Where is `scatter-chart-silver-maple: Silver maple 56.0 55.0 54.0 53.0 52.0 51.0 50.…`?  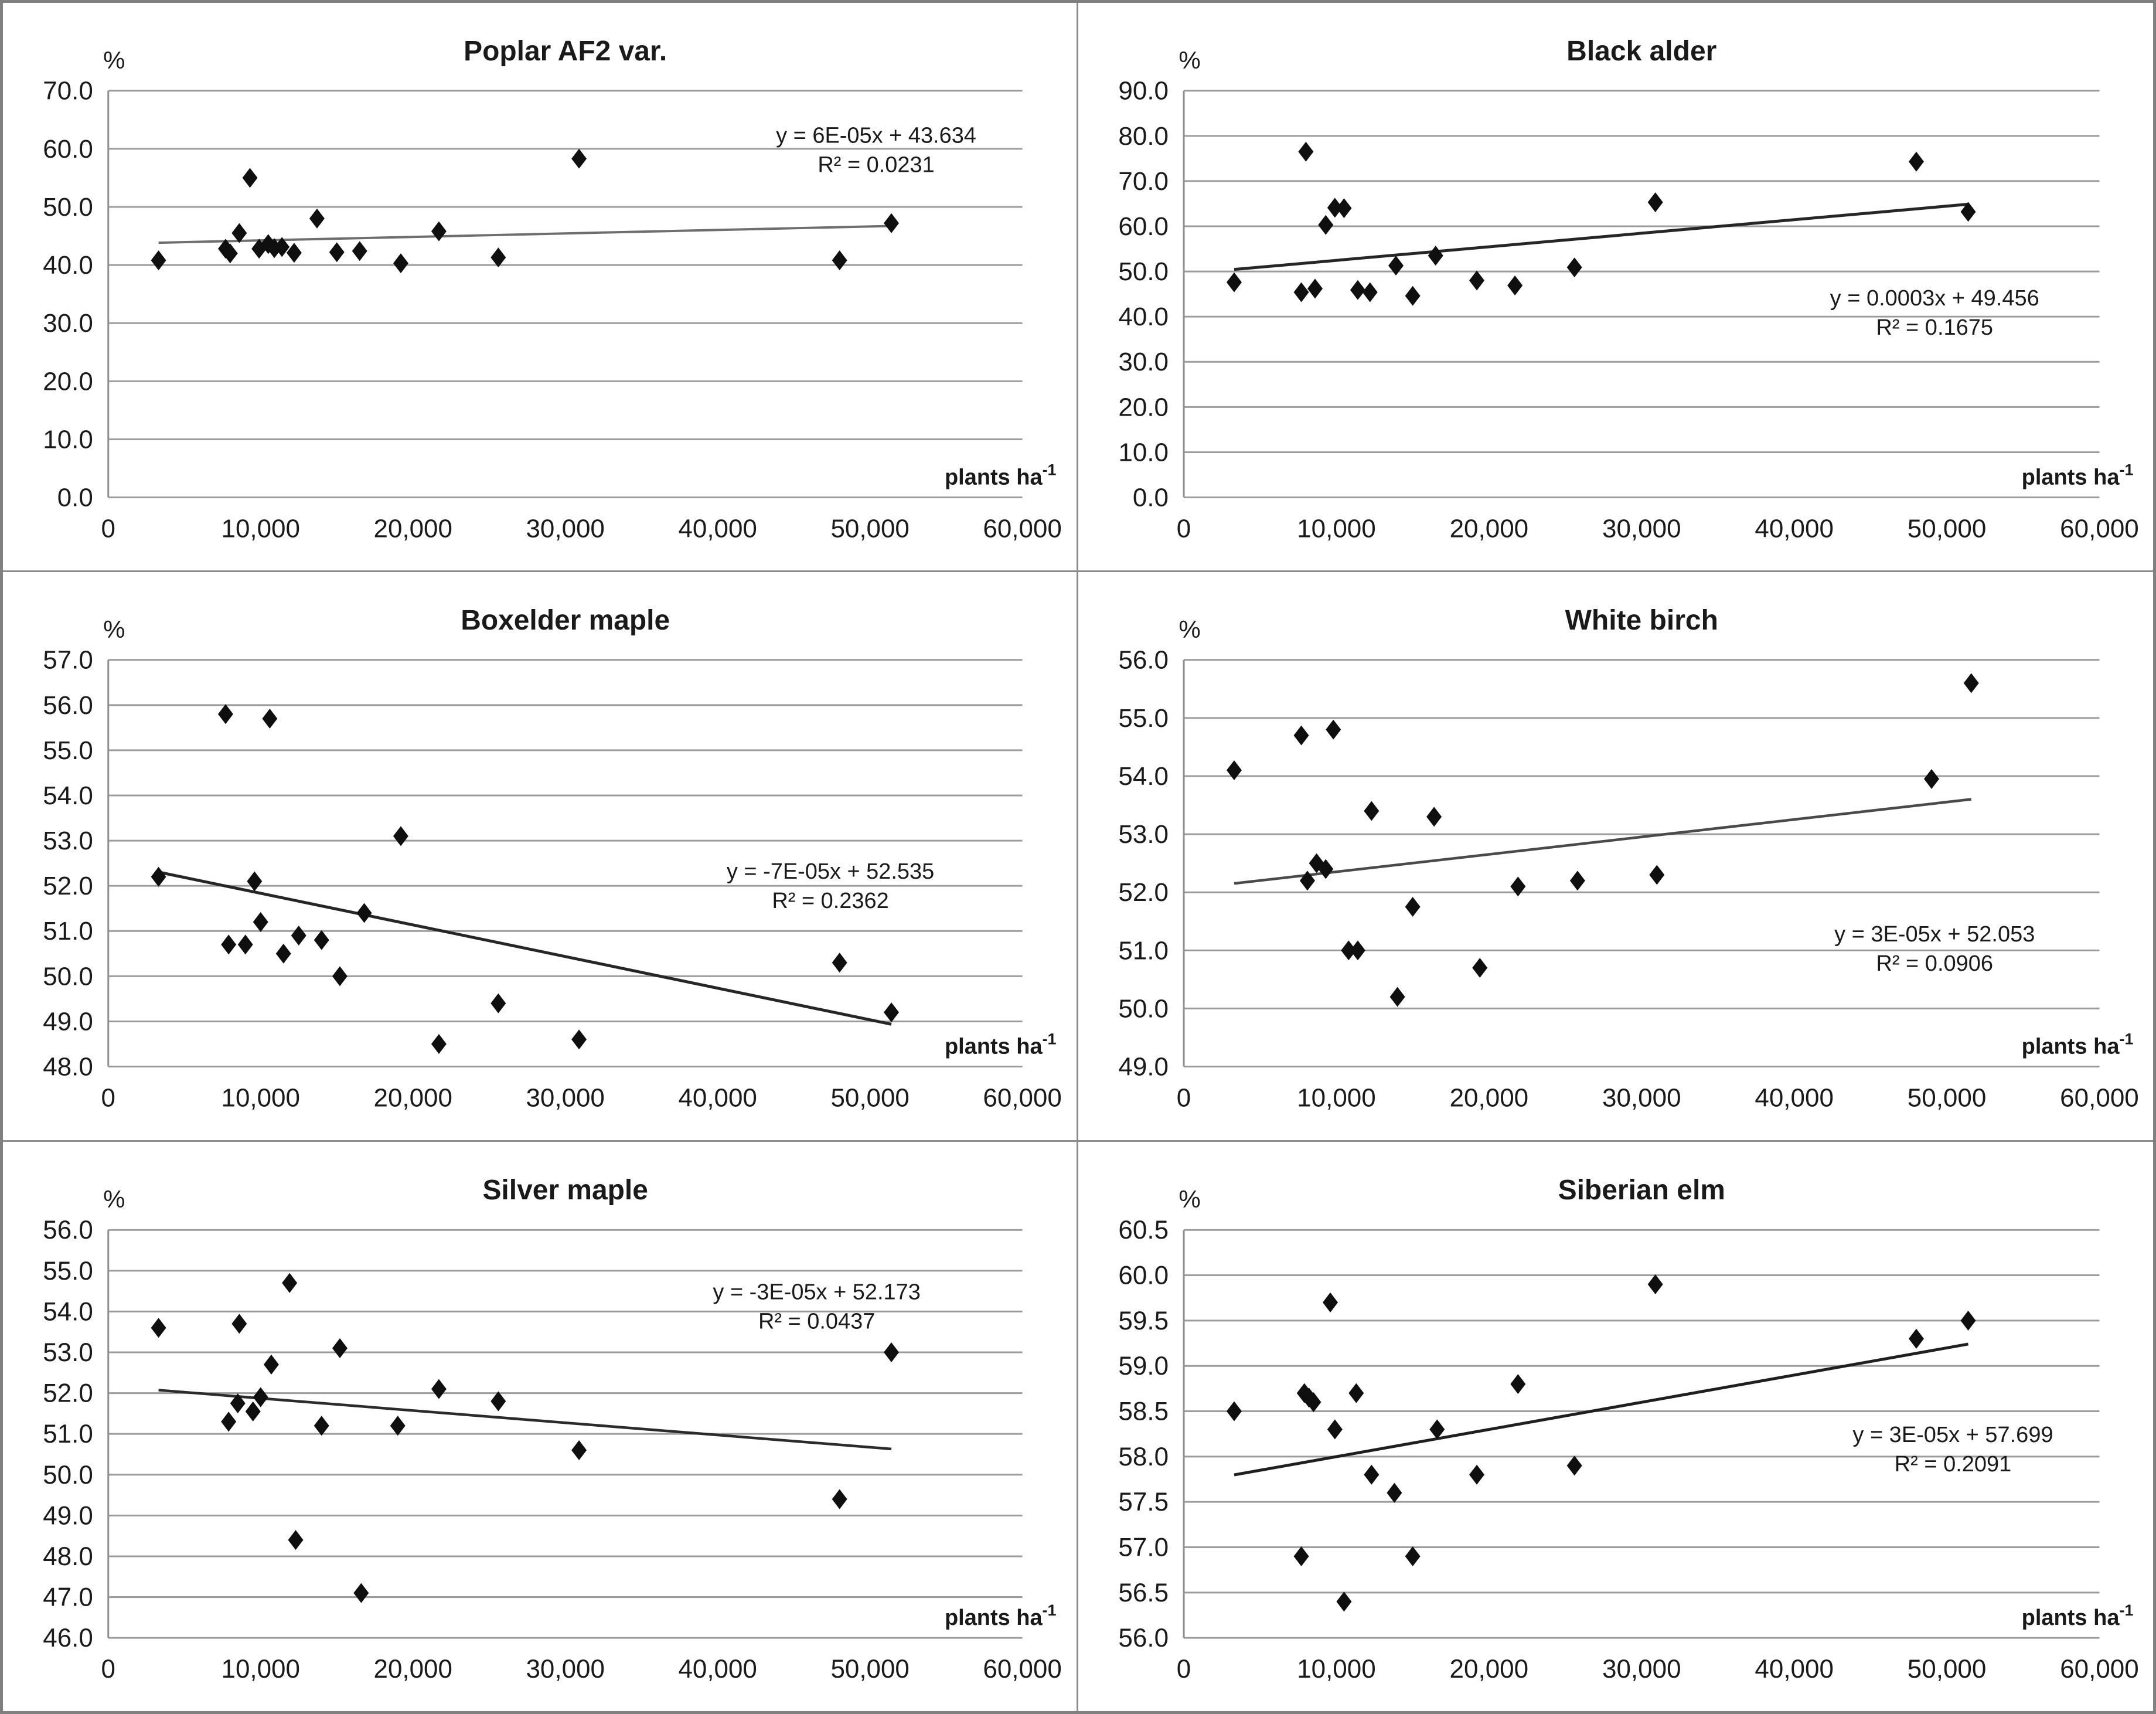
scatter-chart-silver-maple: Silver maple 56.0 55.0 54.0 53.0 52.0 51.0 50.… is located at coordinates (552, 1429).